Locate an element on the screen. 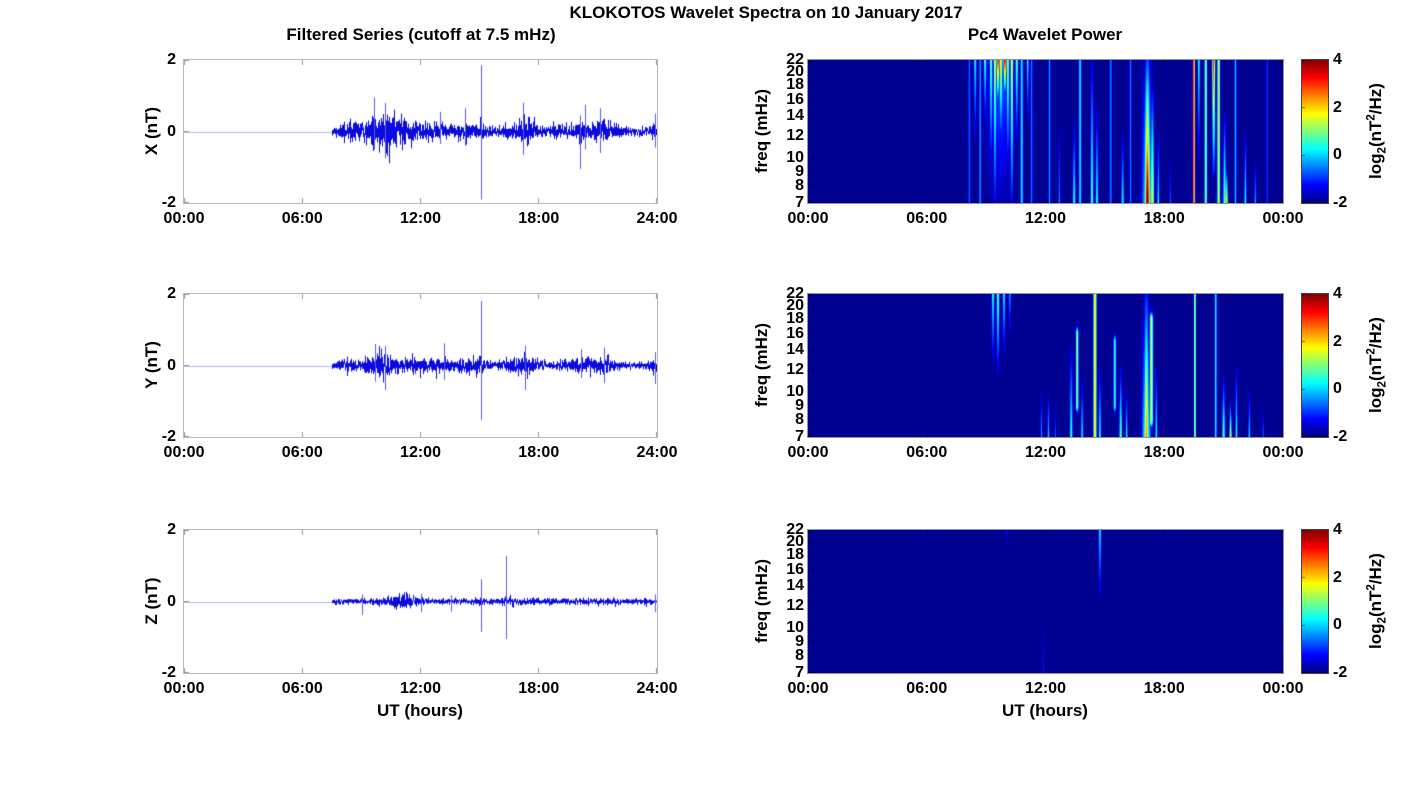  colorbar-label-row3: log2(nT2/Hz) is located at coordinates (1376, 601).